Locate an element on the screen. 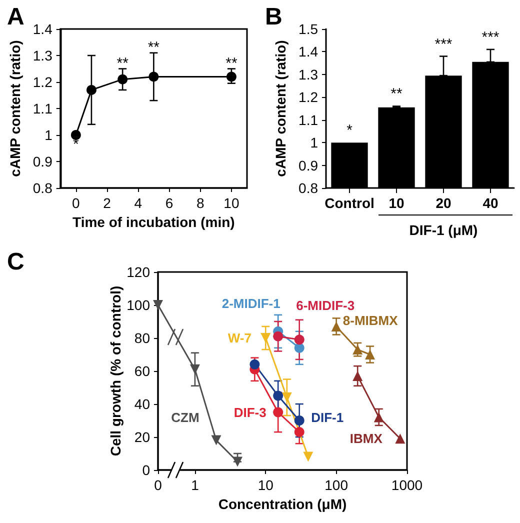  series-label: DIF-1 is located at coordinates (327, 417).